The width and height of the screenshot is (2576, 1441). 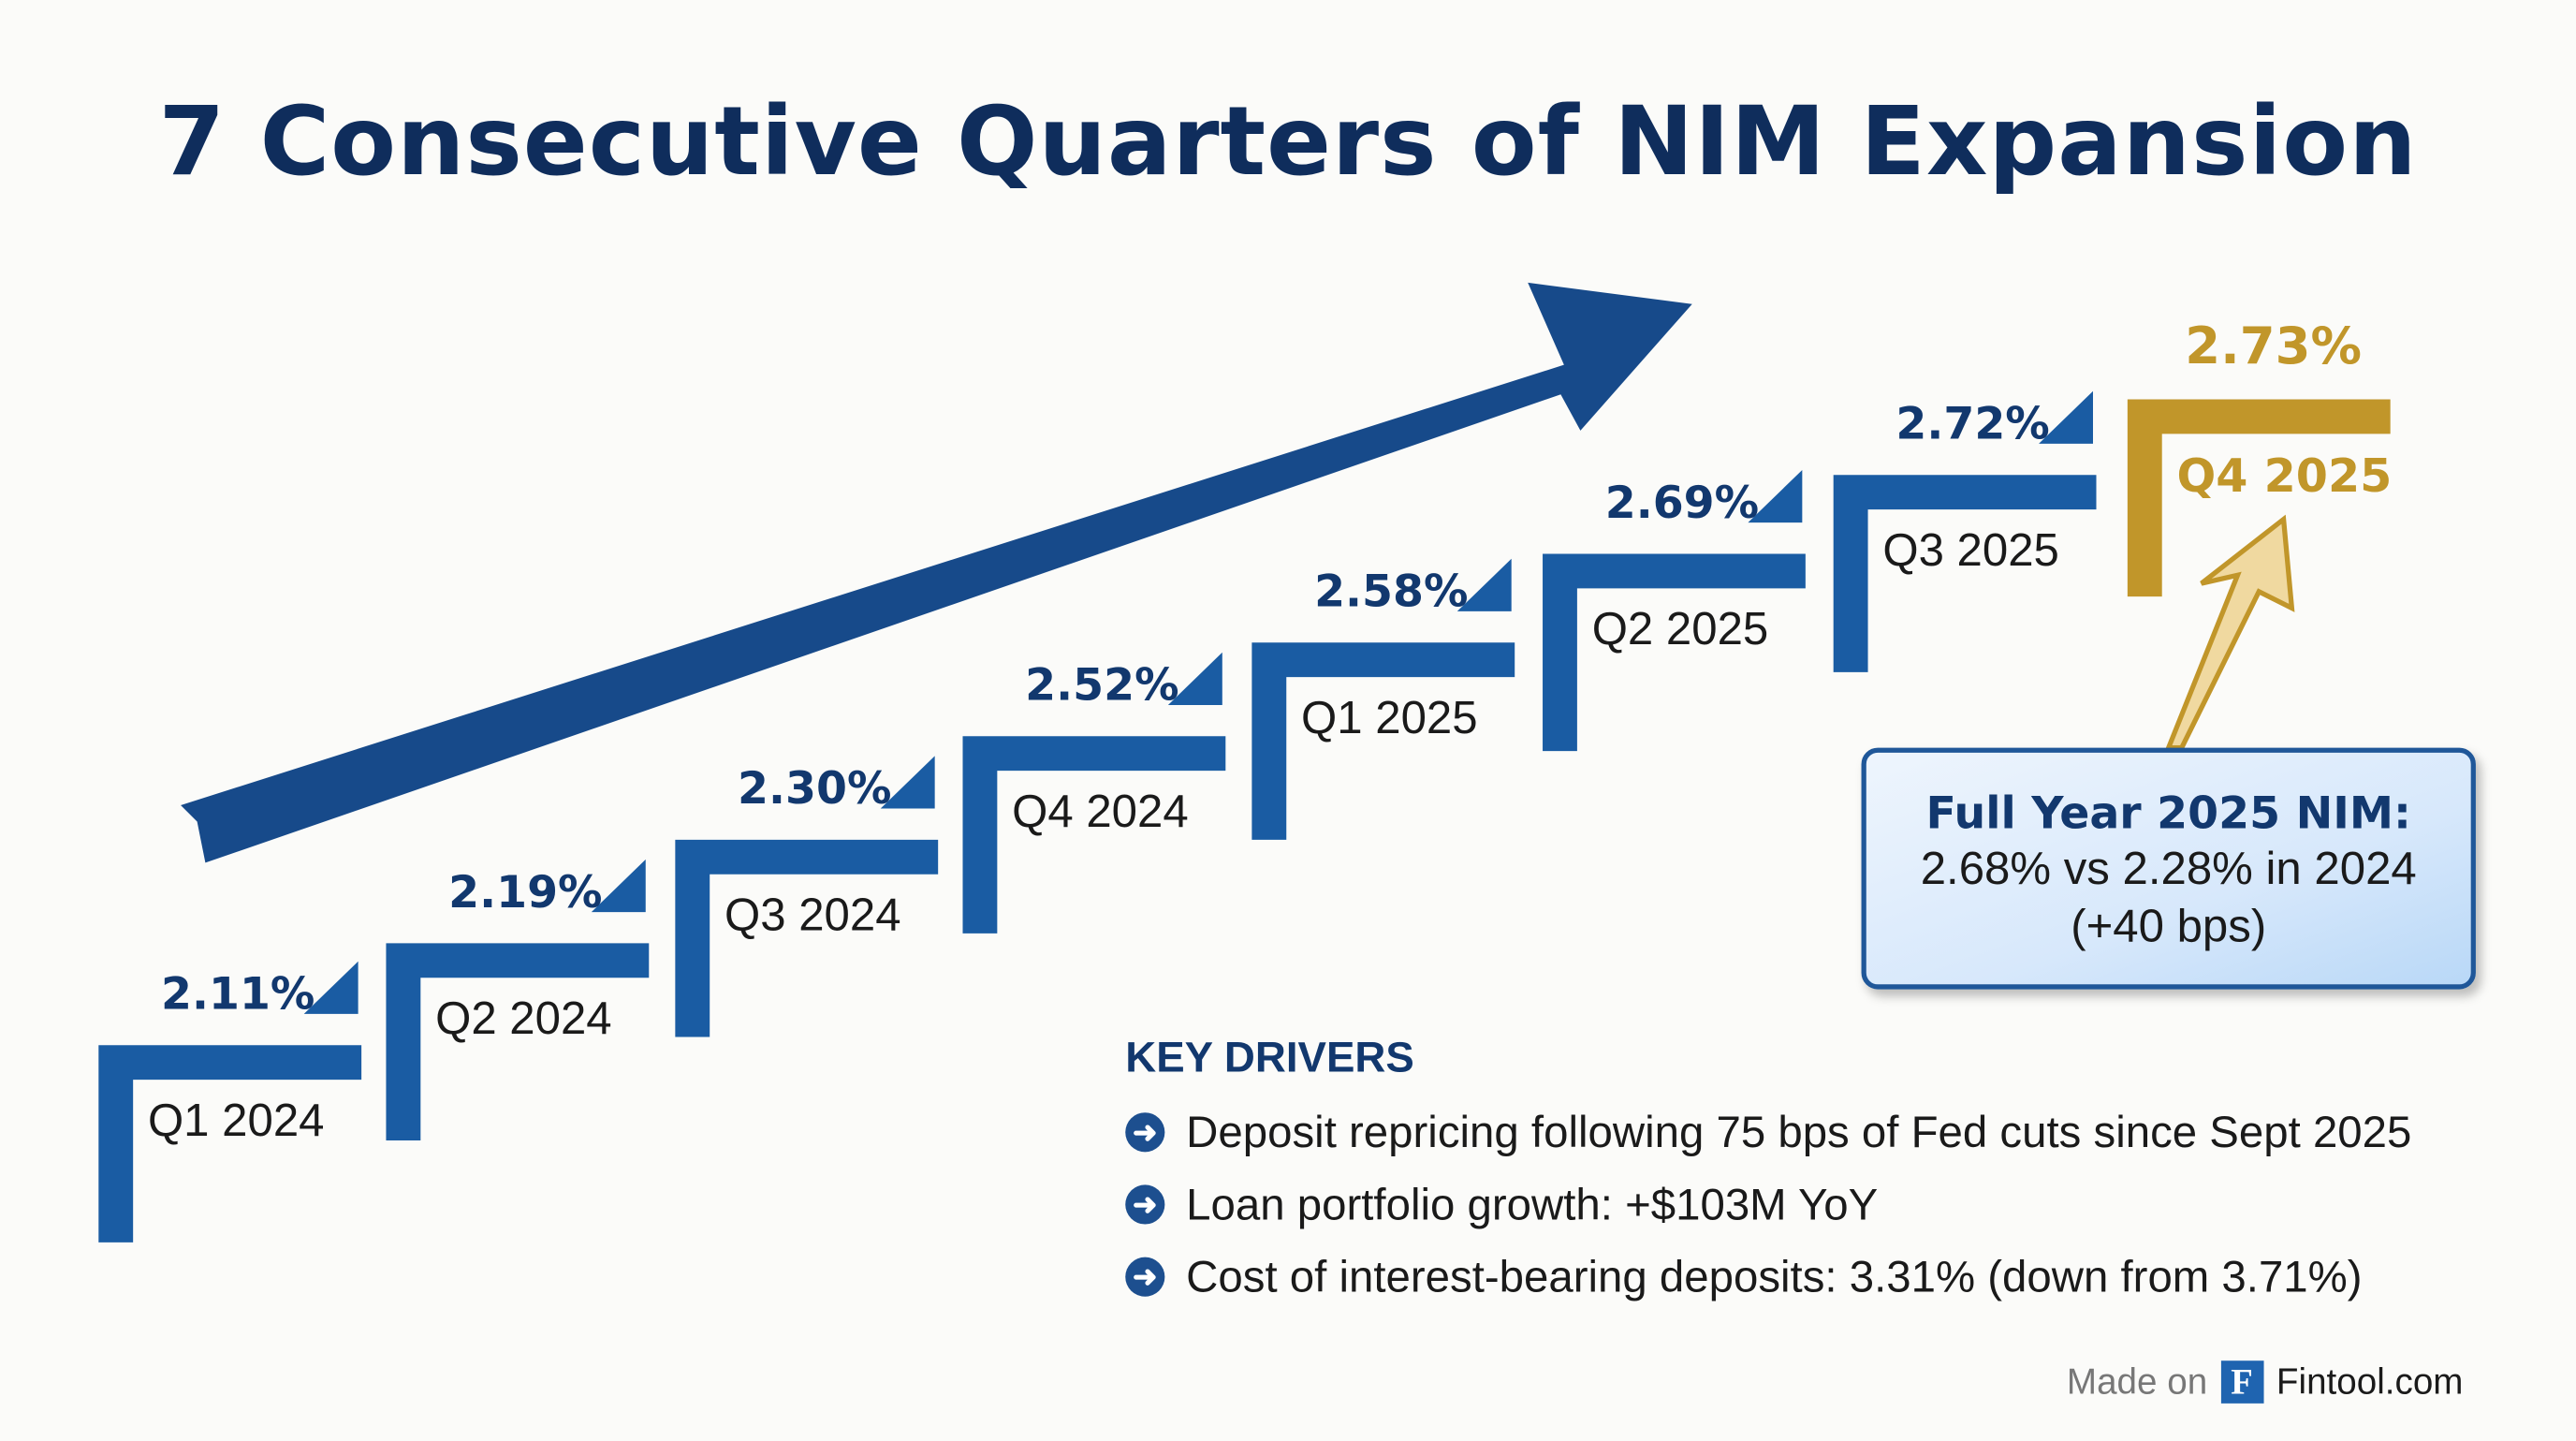 I want to click on nim-value: 2.11%, so click(x=237, y=995).